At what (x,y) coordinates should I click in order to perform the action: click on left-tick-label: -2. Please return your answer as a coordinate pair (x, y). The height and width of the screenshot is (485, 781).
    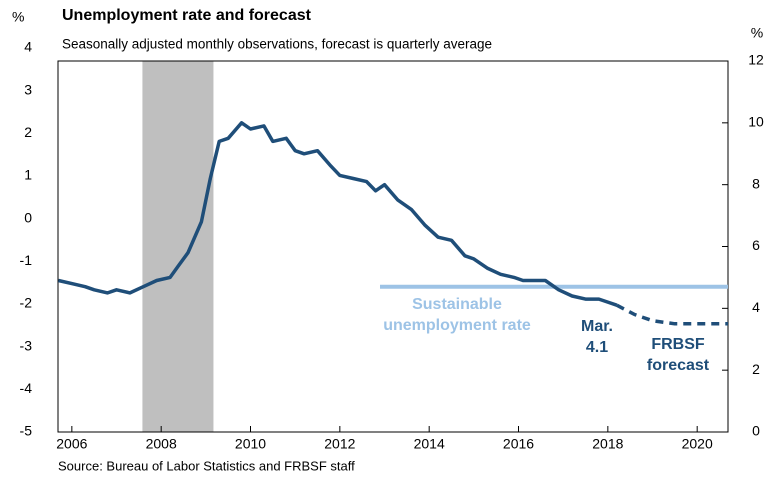
    Looking at the image, I should click on (26, 303).